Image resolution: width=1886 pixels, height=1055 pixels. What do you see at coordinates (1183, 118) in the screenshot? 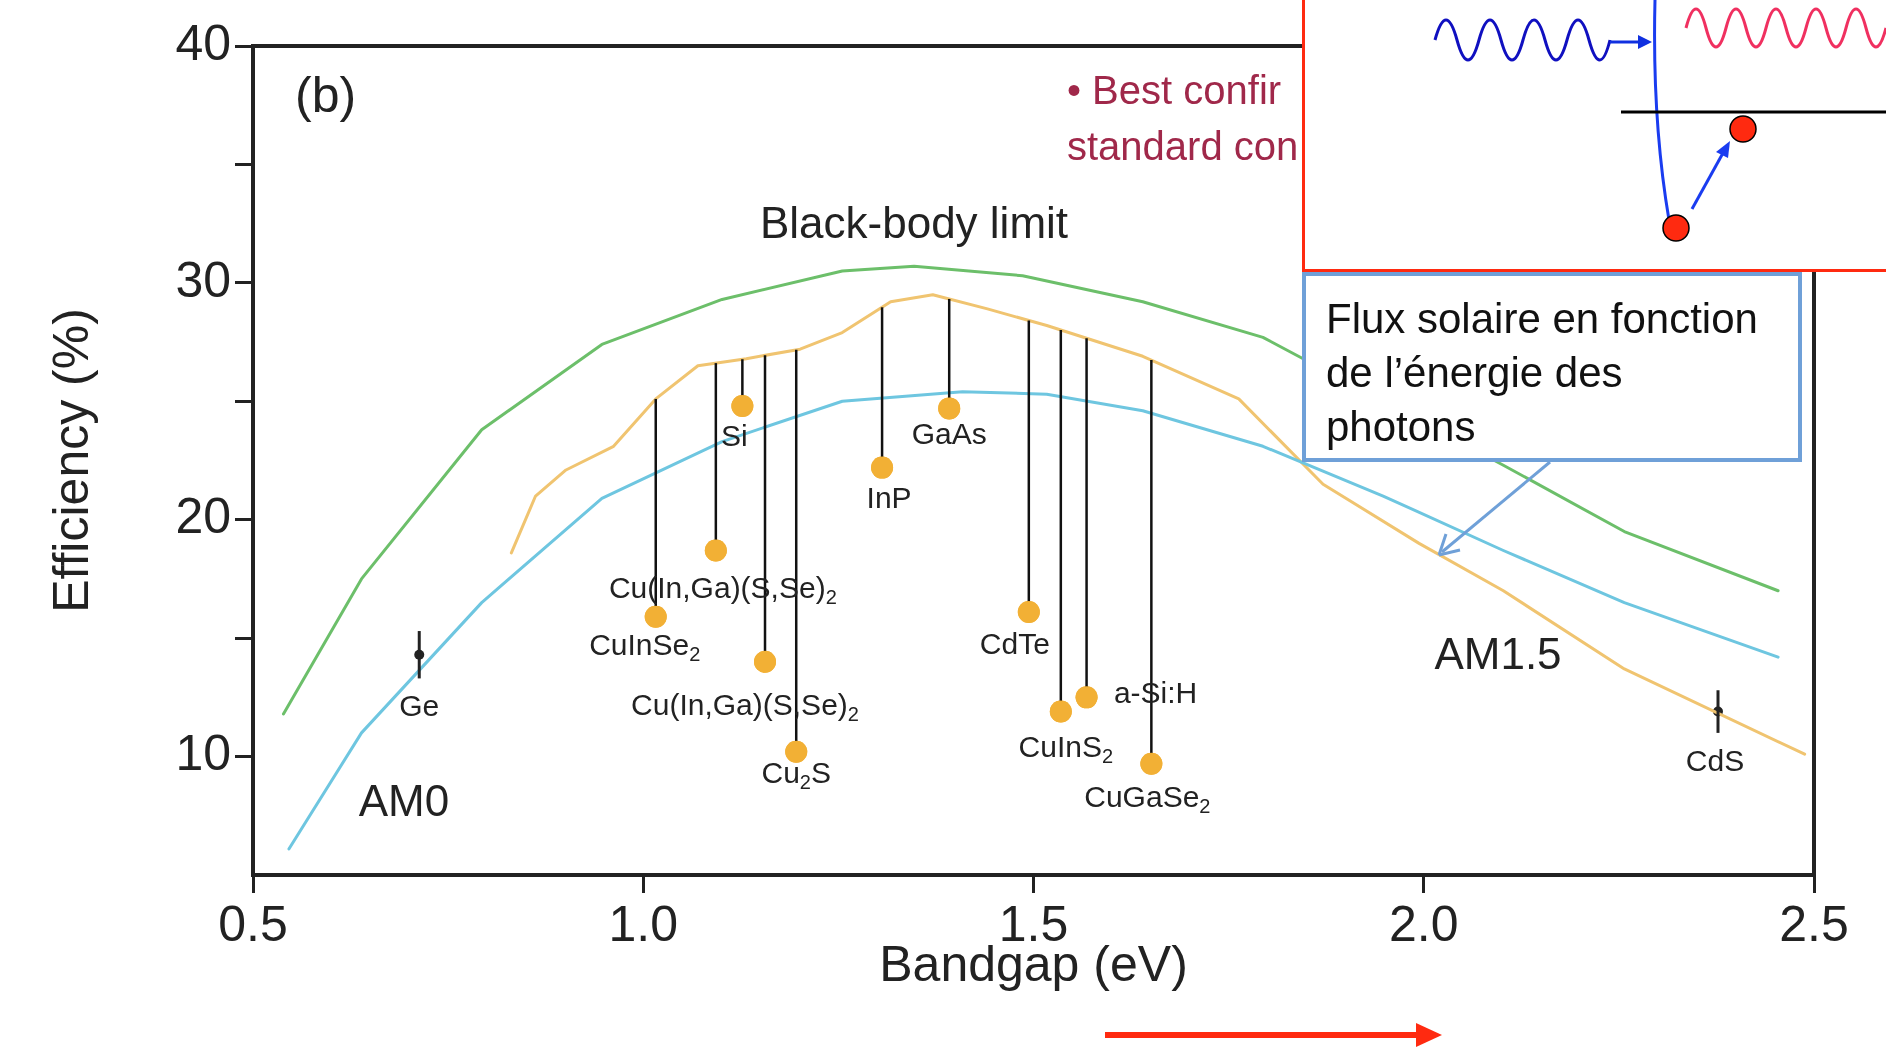
I see `annotation: • Best confir standard con` at bounding box center [1183, 118].